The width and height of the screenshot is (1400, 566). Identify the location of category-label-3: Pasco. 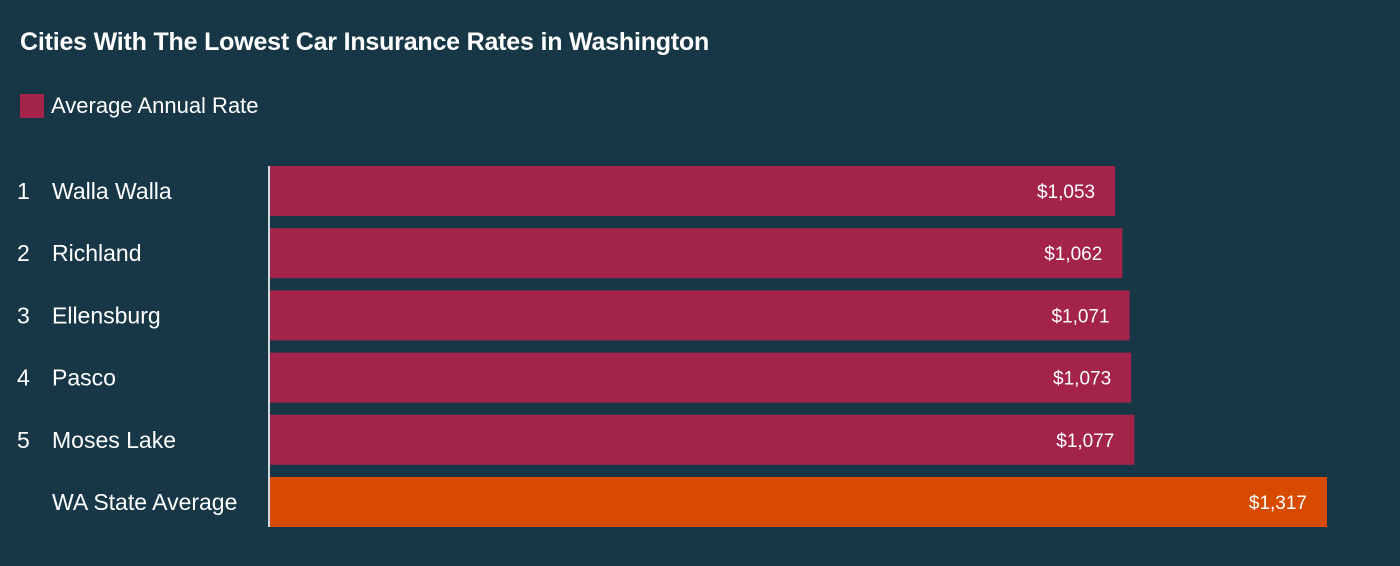
(84, 378).